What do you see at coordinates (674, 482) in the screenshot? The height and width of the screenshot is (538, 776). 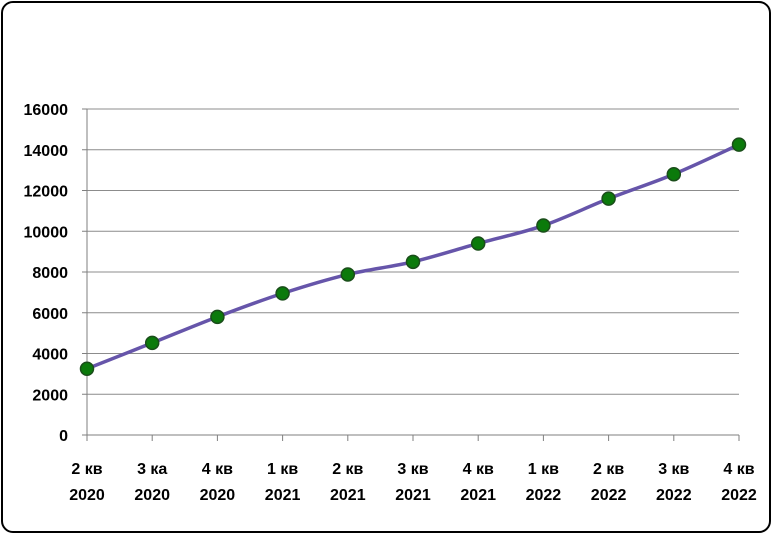 I see `x-tick-label: 3 кв 2022` at bounding box center [674, 482].